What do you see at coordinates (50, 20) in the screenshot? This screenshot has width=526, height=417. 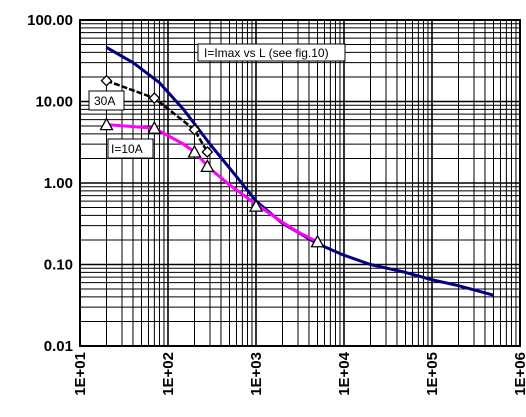 I see `y-tick-label: 100.00` at bounding box center [50, 20].